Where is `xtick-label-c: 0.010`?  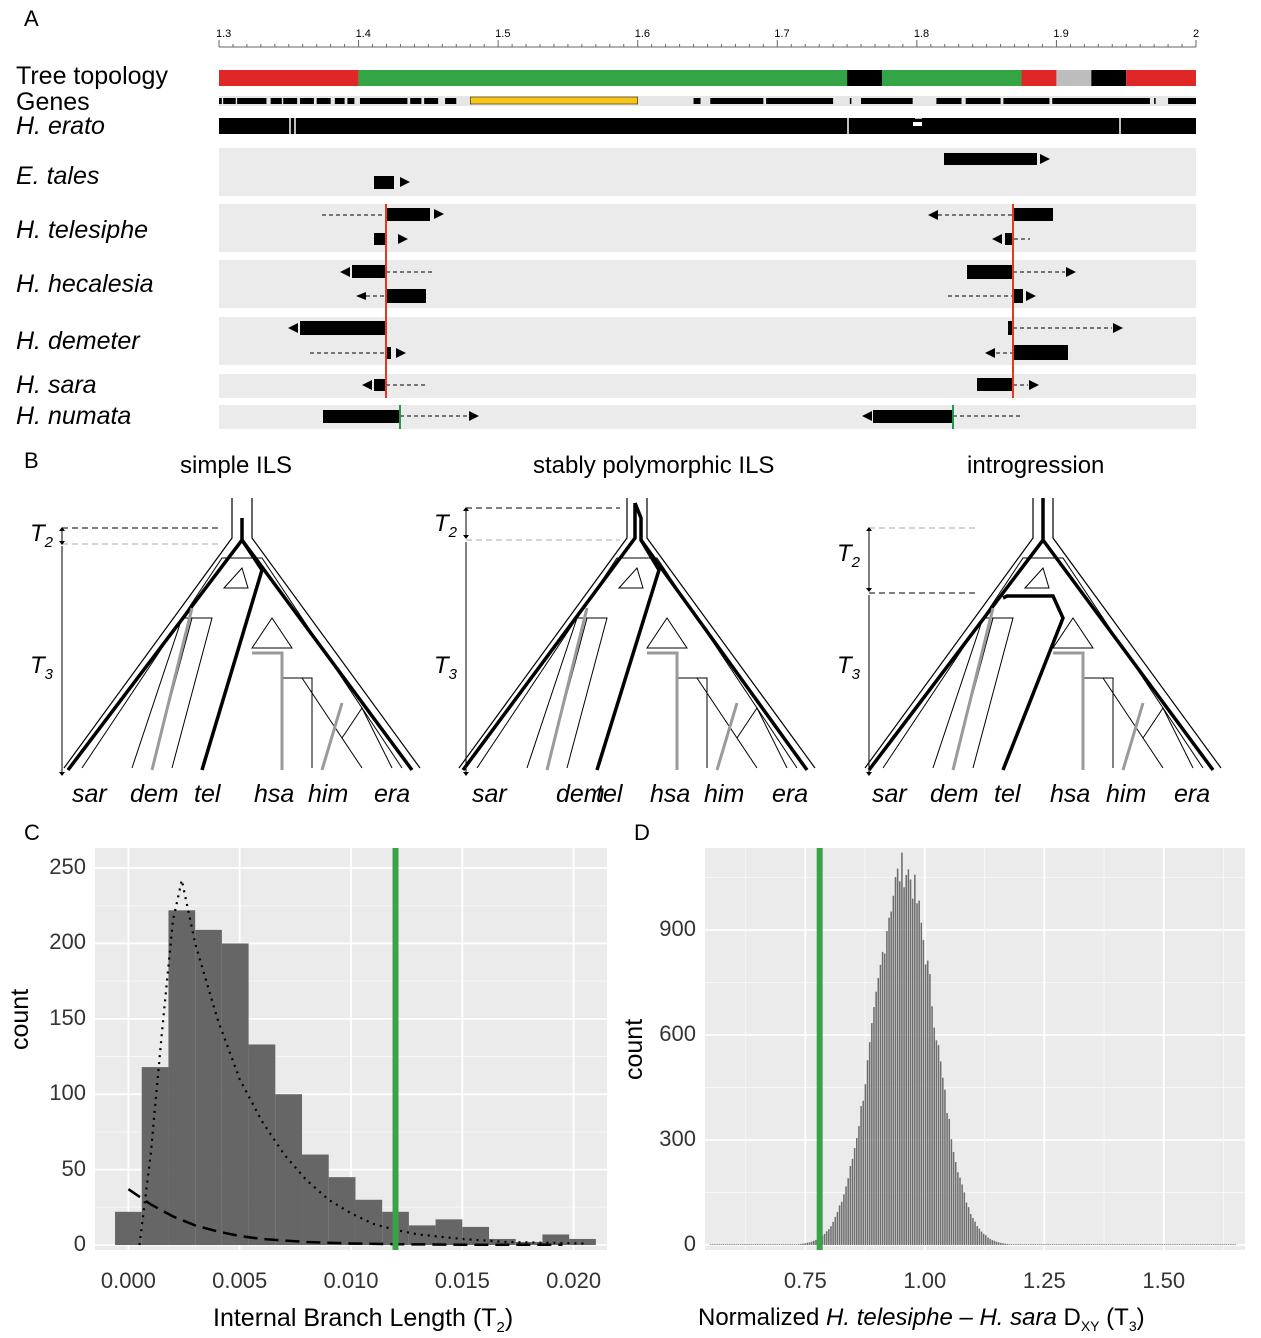 xtick-label-c: 0.010 is located at coordinates (351, 1280).